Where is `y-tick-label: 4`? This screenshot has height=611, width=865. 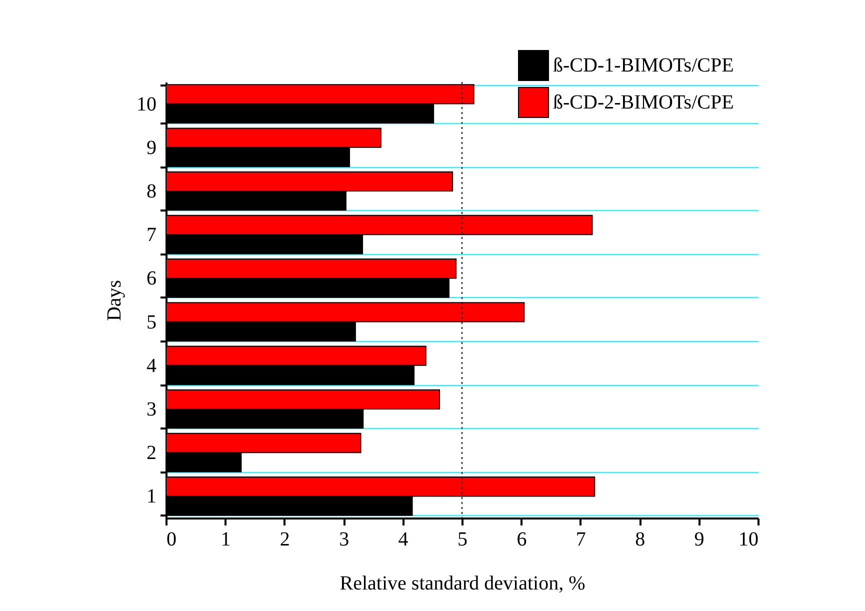 y-tick-label: 4 is located at coordinates (151, 365).